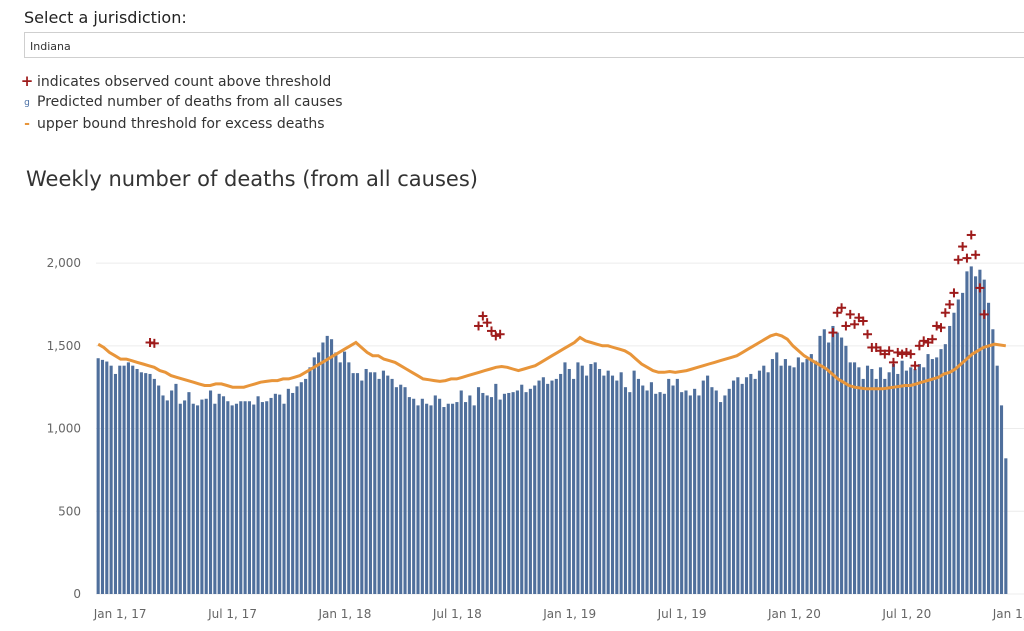 The width and height of the screenshot is (1024, 631). Describe the element at coordinates (50, 46) in the screenshot. I see `jurisdiction-select-value: Indiana` at that location.